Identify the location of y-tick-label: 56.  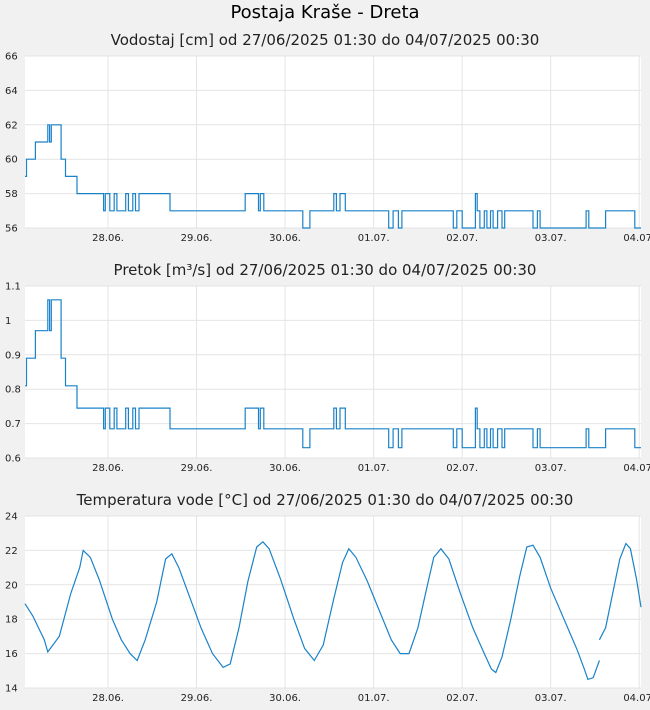
(11, 229).